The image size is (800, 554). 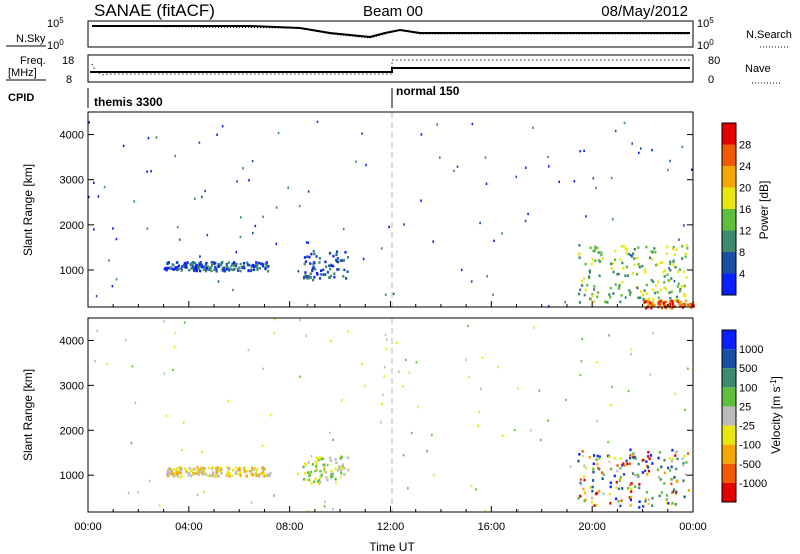 What do you see at coordinates (88, 527) in the screenshot?
I see `velocity-x-tick-label: 00:00` at bounding box center [88, 527].